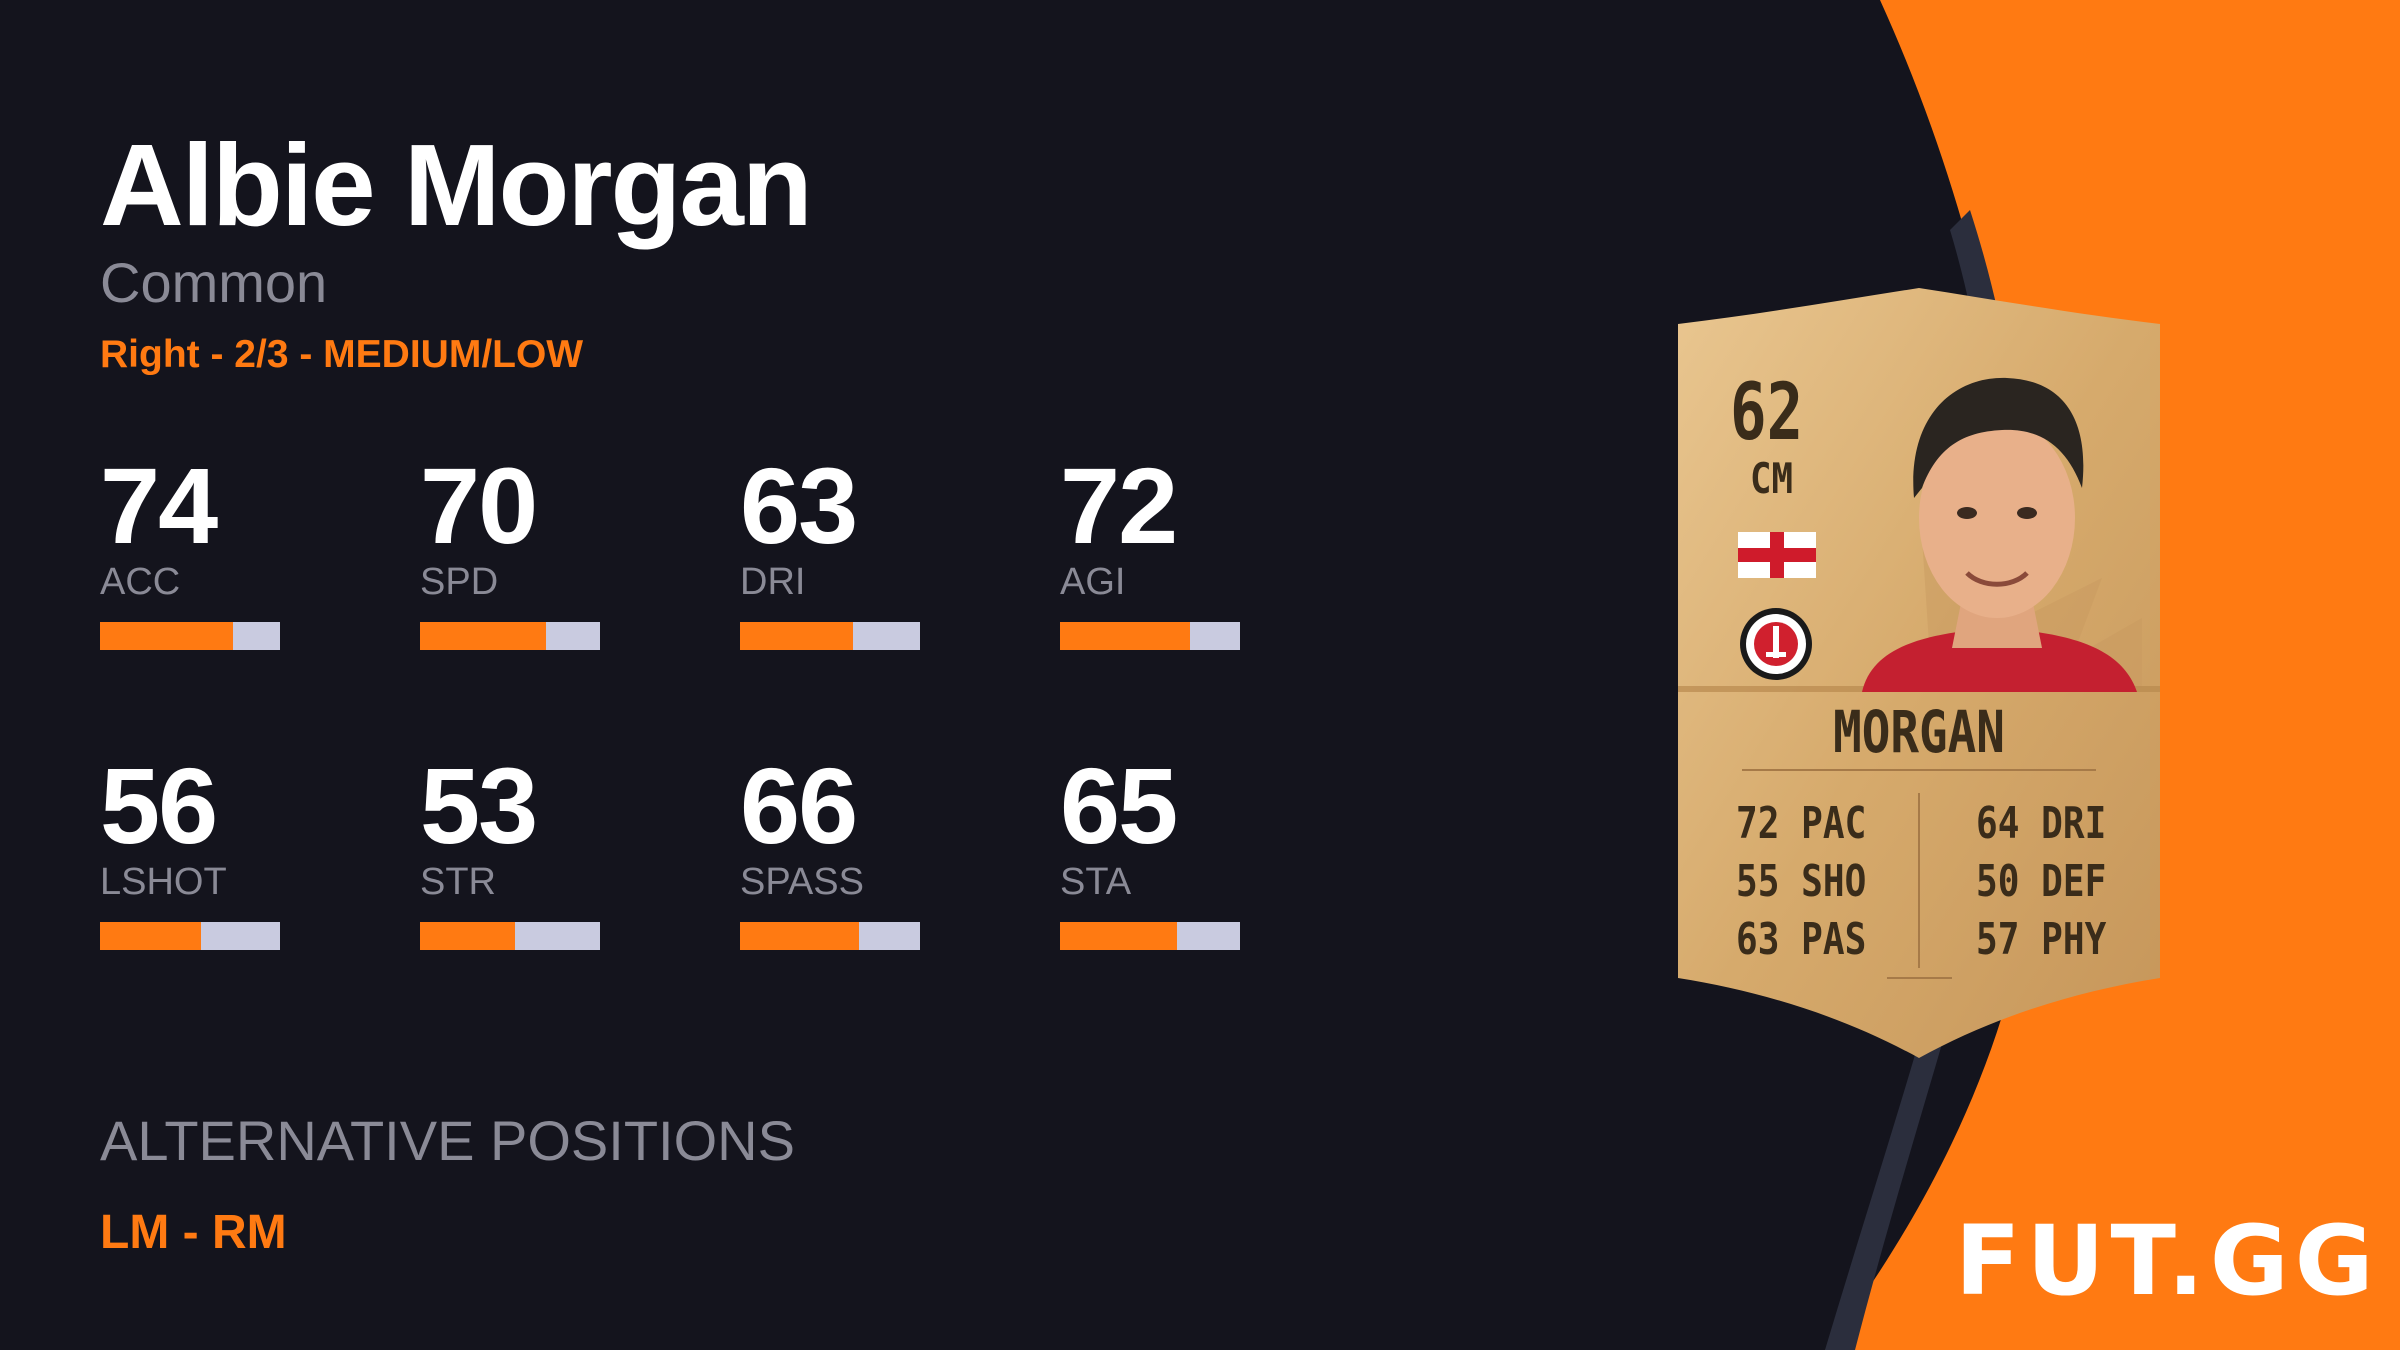  Describe the element at coordinates (1767, 413) in the screenshot. I see `card-rating: 62` at that location.